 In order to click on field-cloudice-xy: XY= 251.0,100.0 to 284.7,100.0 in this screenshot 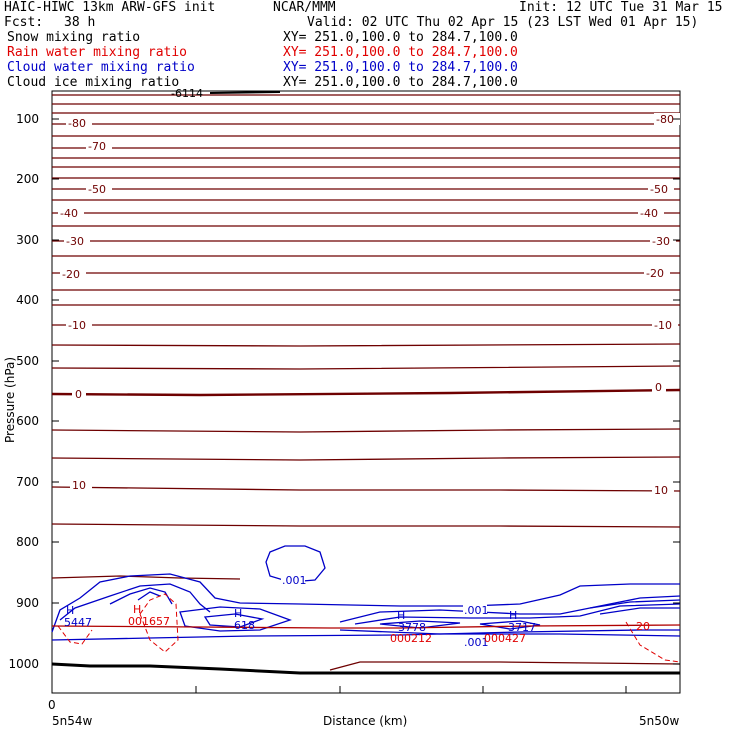, I will do `click(400, 82)`.